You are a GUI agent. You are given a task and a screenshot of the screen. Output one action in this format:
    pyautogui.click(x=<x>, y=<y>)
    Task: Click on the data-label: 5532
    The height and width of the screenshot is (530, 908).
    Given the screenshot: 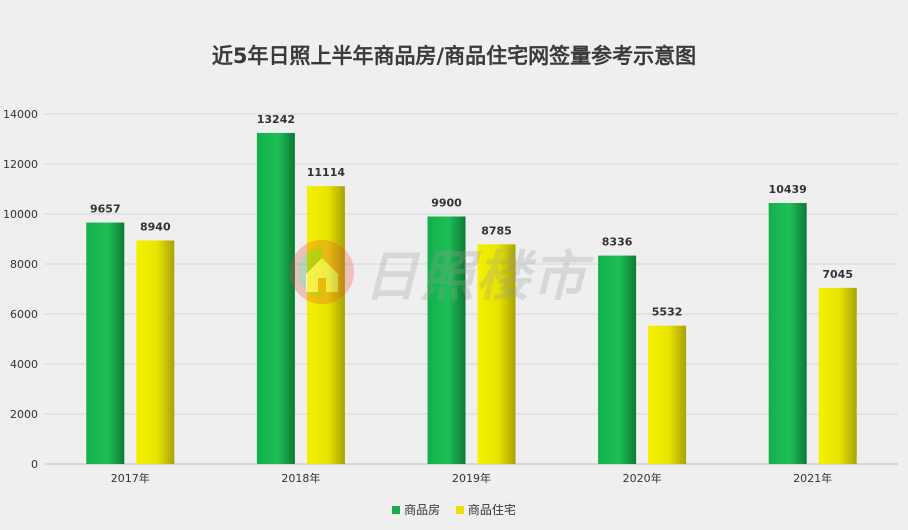 What is the action you would take?
    pyautogui.click(x=667, y=312)
    